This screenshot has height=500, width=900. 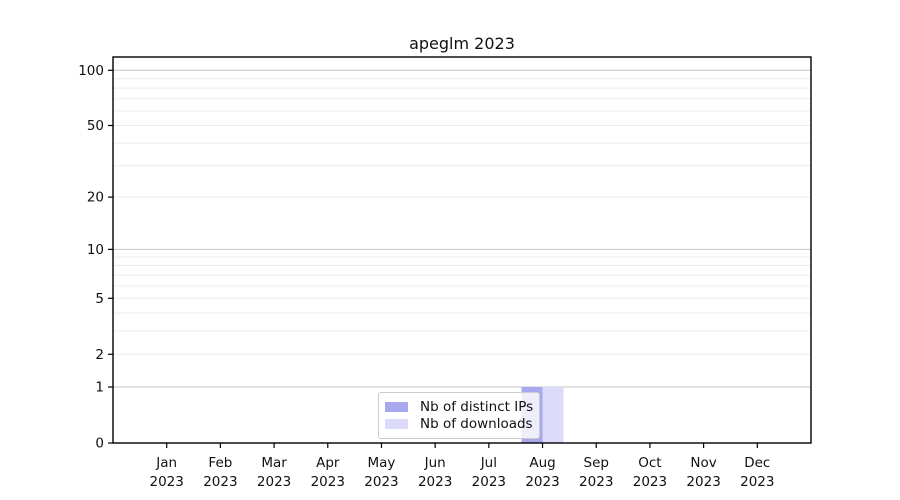 I want to click on legend-item-distinct-ips: Nb of distinct IPs, so click(x=459, y=406).